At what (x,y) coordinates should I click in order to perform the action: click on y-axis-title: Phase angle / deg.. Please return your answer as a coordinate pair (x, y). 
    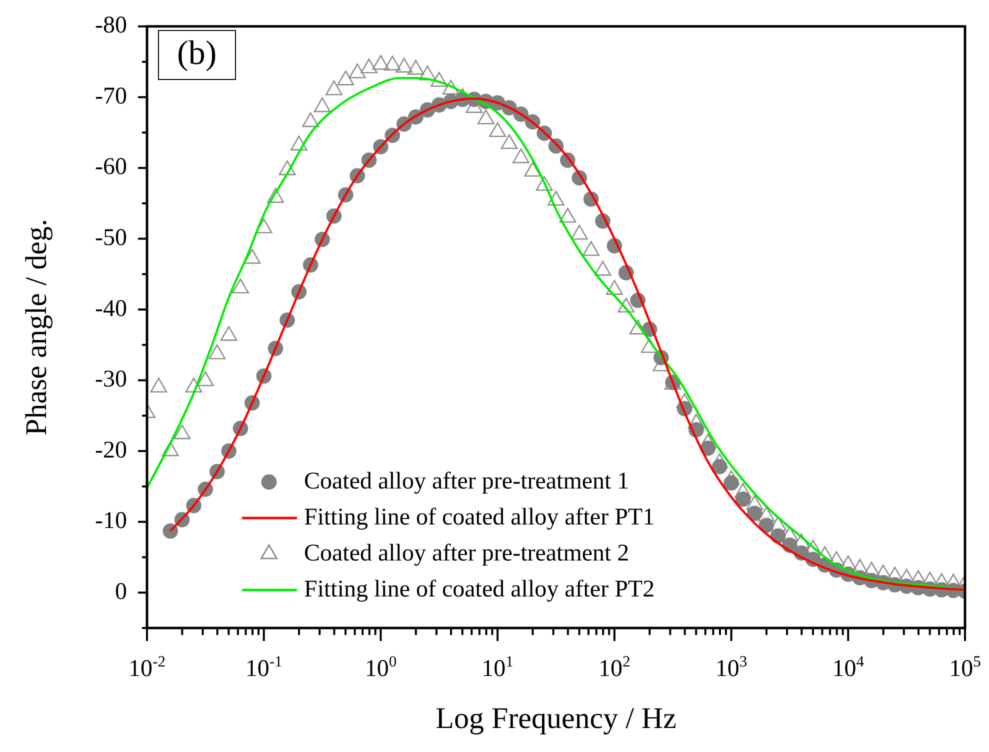
    Looking at the image, I should click on (36, 327).